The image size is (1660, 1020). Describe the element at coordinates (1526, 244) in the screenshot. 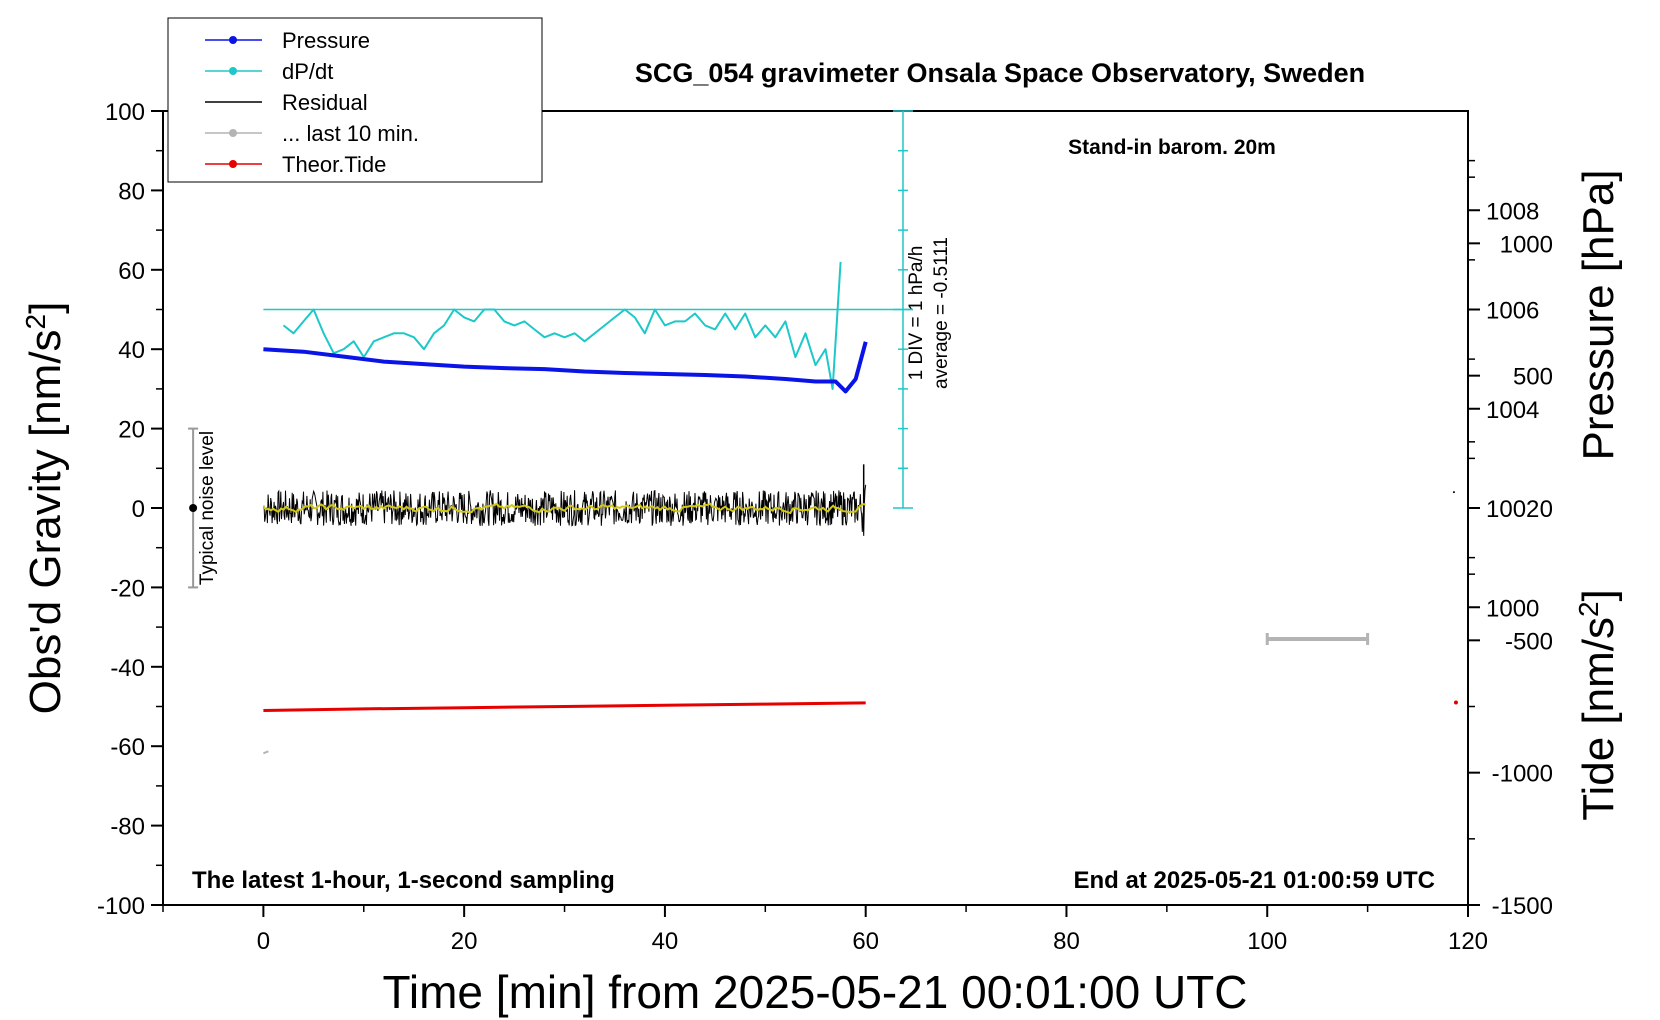

I see `tide-tick-label: 1000` at that location.